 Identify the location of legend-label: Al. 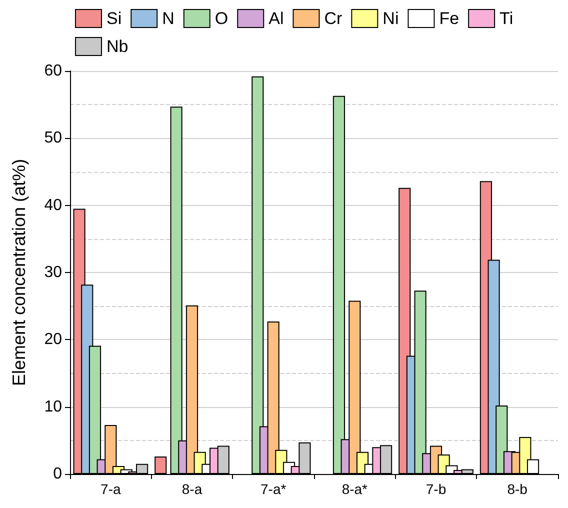
(276, 18).